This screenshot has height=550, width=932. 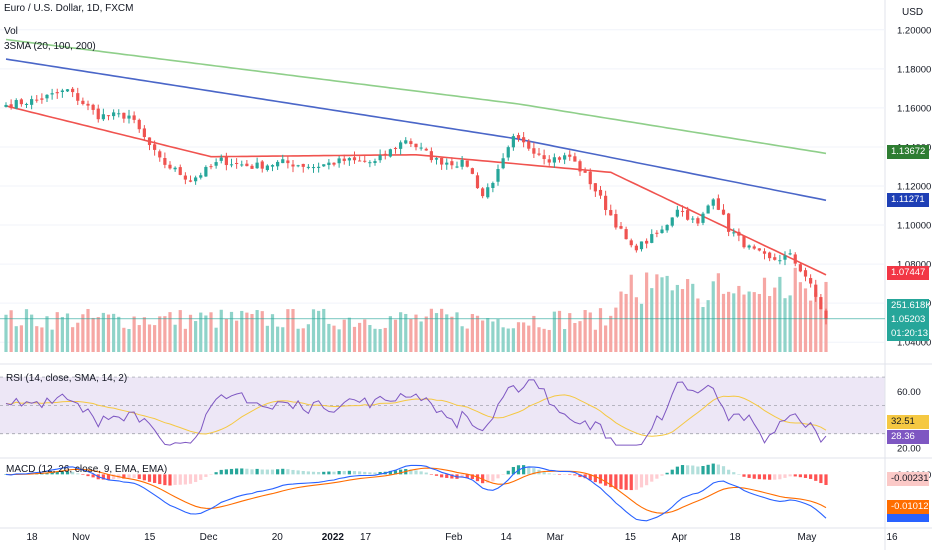 I want to click on price-tick-label: 1.20000, so click(x=914, y=30).